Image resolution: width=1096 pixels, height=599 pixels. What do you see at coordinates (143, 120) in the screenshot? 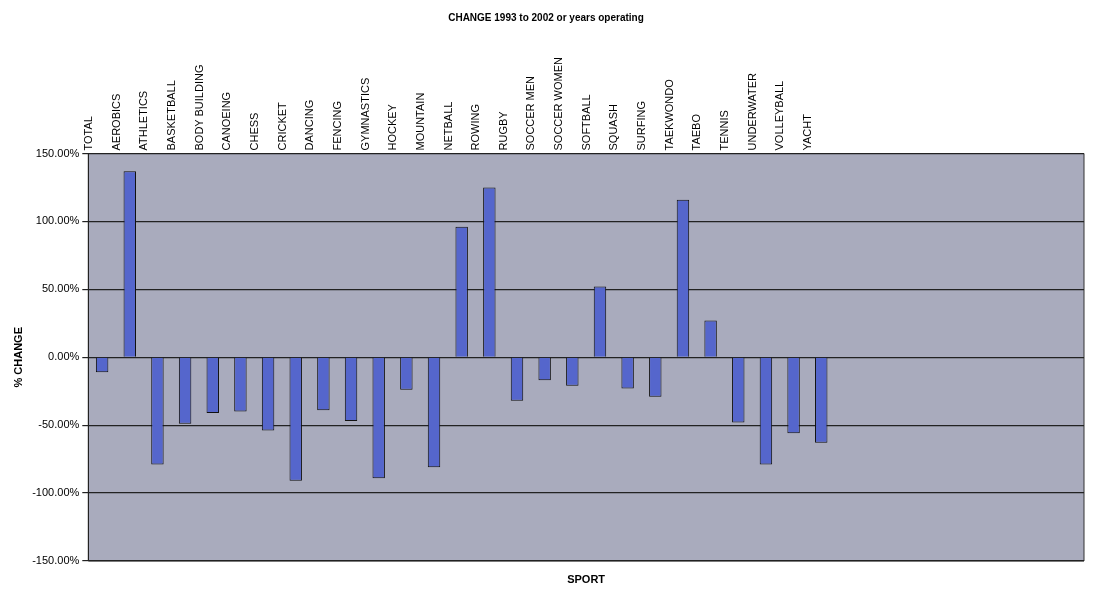
I see `x-tick-label: ATHLETICS` at bounding box center [143, 120].